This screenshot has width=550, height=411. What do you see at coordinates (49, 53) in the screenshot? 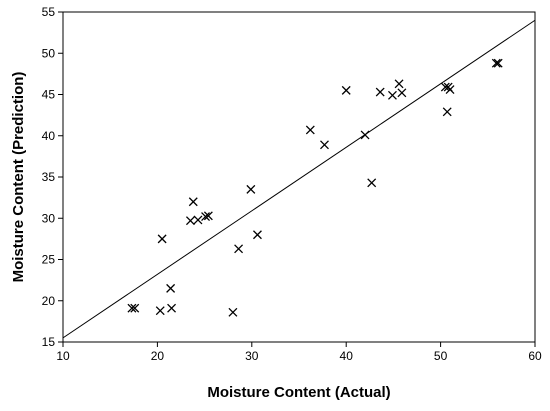
I see `y-tick-label: 50` at bounding box center [49, 53].